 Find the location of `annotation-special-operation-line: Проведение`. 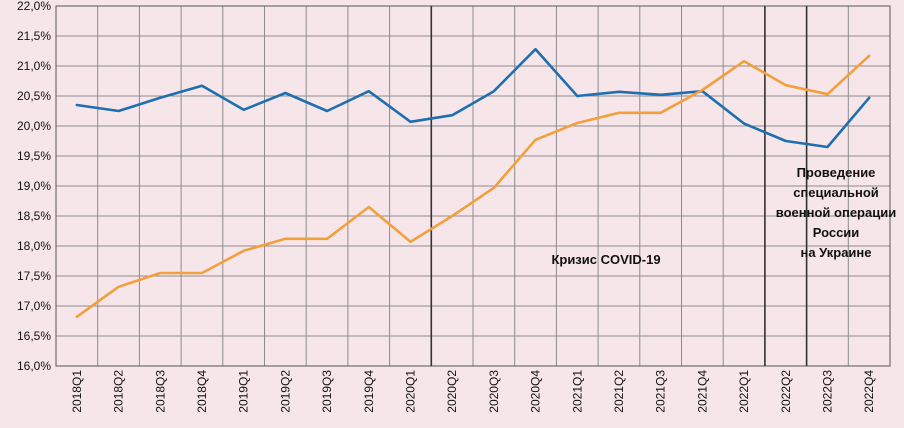

annotation-special-operation-line: Проведение is located at coordinates (836, 172).